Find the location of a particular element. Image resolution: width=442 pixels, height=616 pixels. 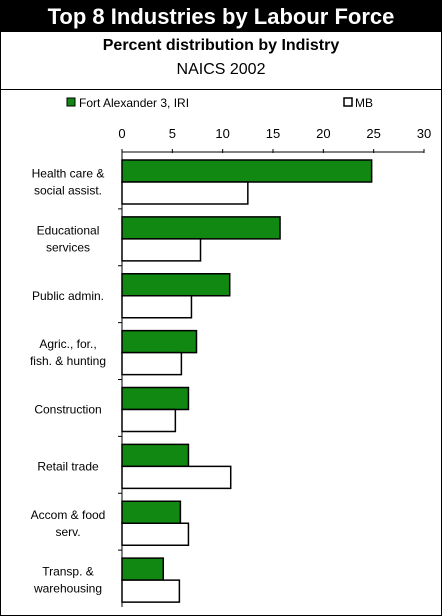

category-label: Health care & is located at coordinates (68, 174).